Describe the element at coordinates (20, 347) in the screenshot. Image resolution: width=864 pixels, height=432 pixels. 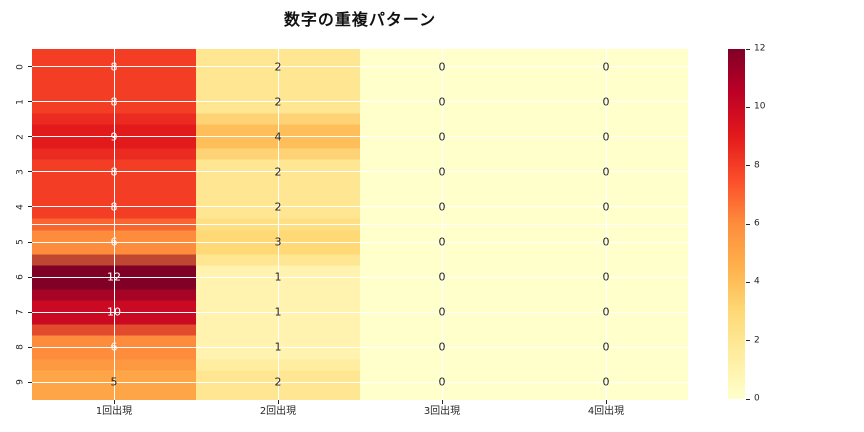
I see `y-axis-tick-label: 8` at that location.